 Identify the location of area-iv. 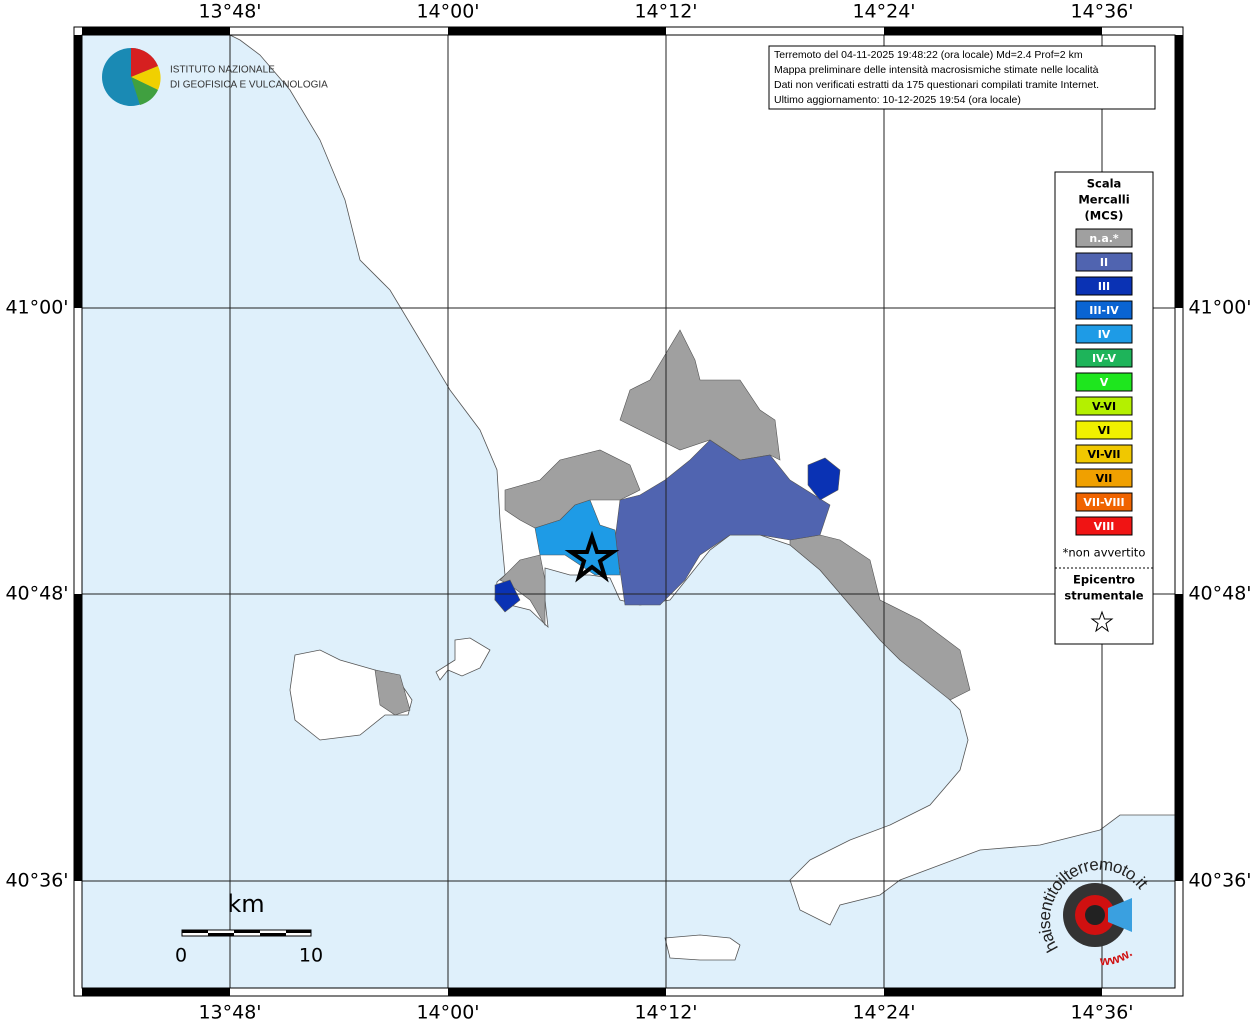
(577, 537).